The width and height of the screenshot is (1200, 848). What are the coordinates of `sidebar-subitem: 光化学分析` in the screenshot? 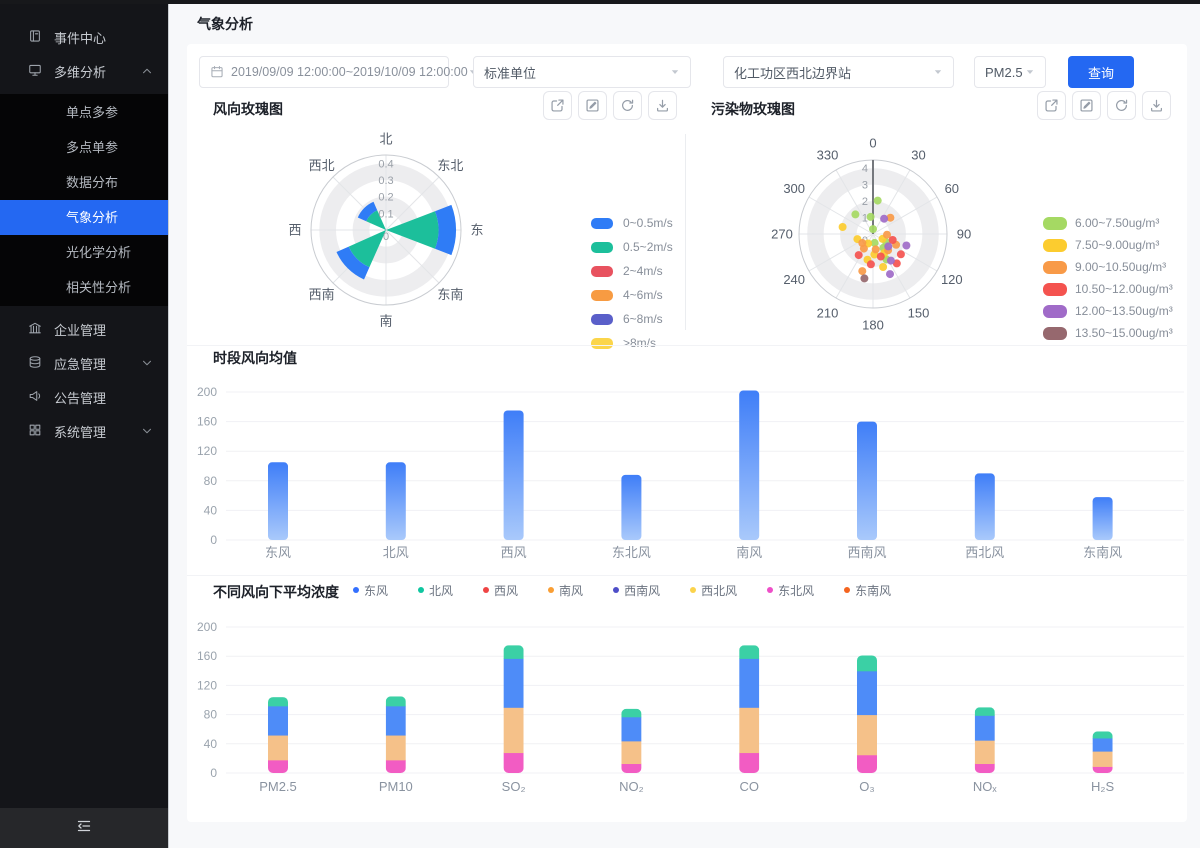 It's located at (99, 252).